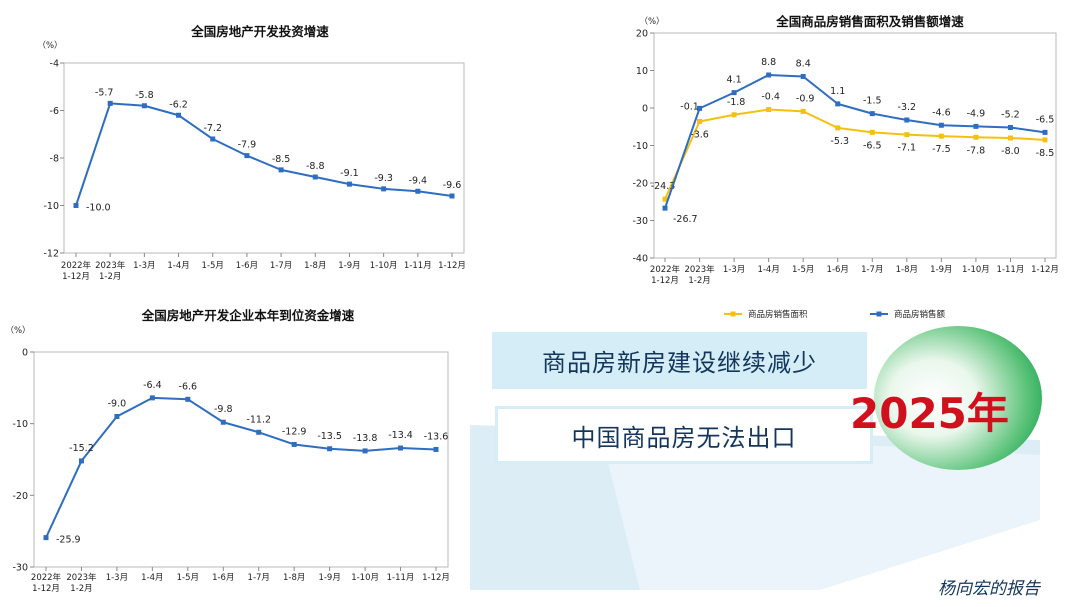  What do you see at coordinates (734, 80) in the screenshot?
I see `data-label: 4.1` at bounding box center [734, 80].